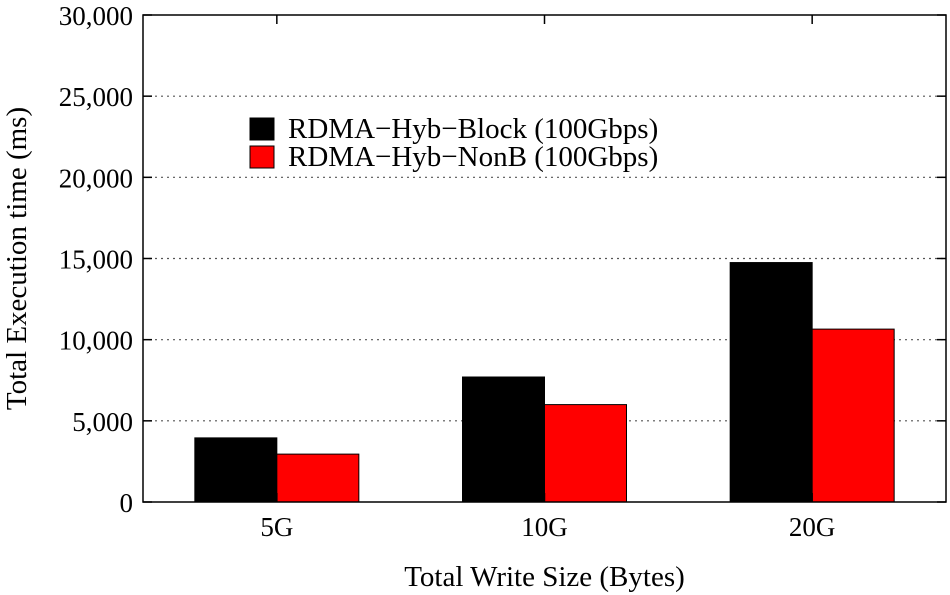 This screenshot has height=595, width=950. Describe the element at coordinates (473, 129) in the screenshot. I see `legend-label: RDMA−Hyb−Block (100Gbps)` at that location.